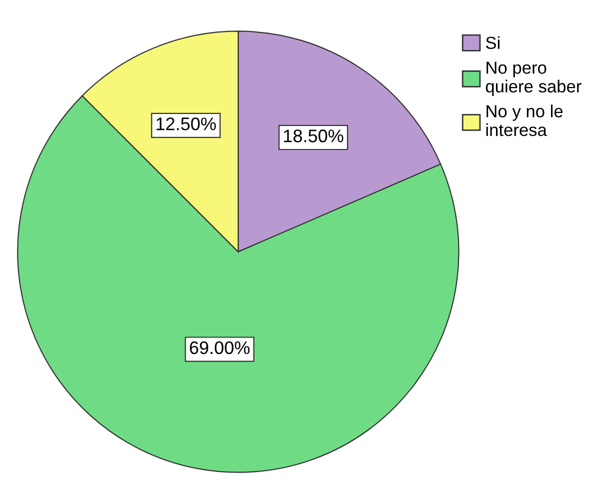  I want to click on data-label: 12.50%, so click(186, 123).